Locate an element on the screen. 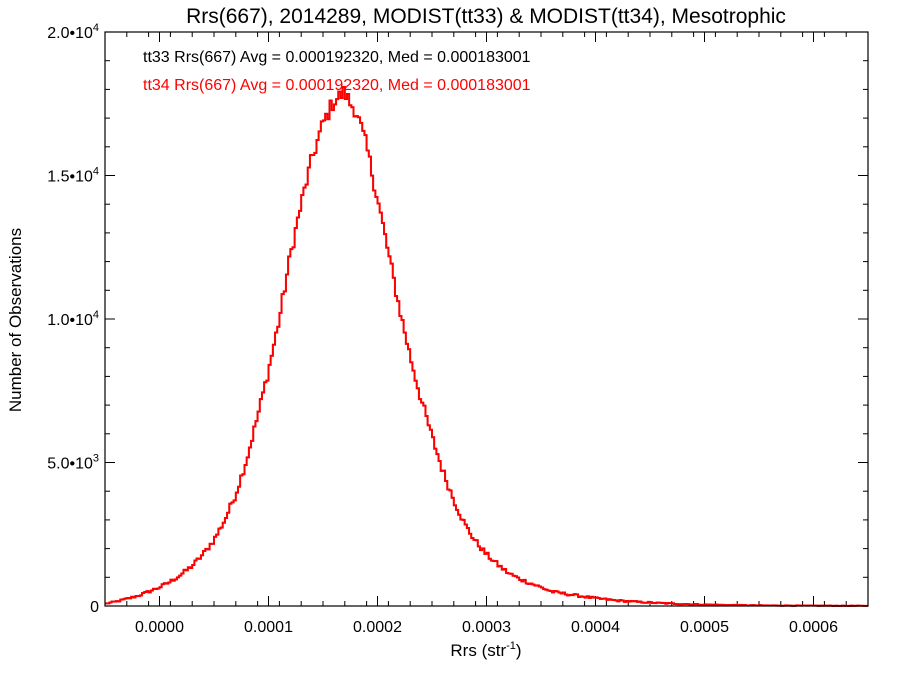  x-tick-label: 0.0002 is located at coordinates (377, 627).